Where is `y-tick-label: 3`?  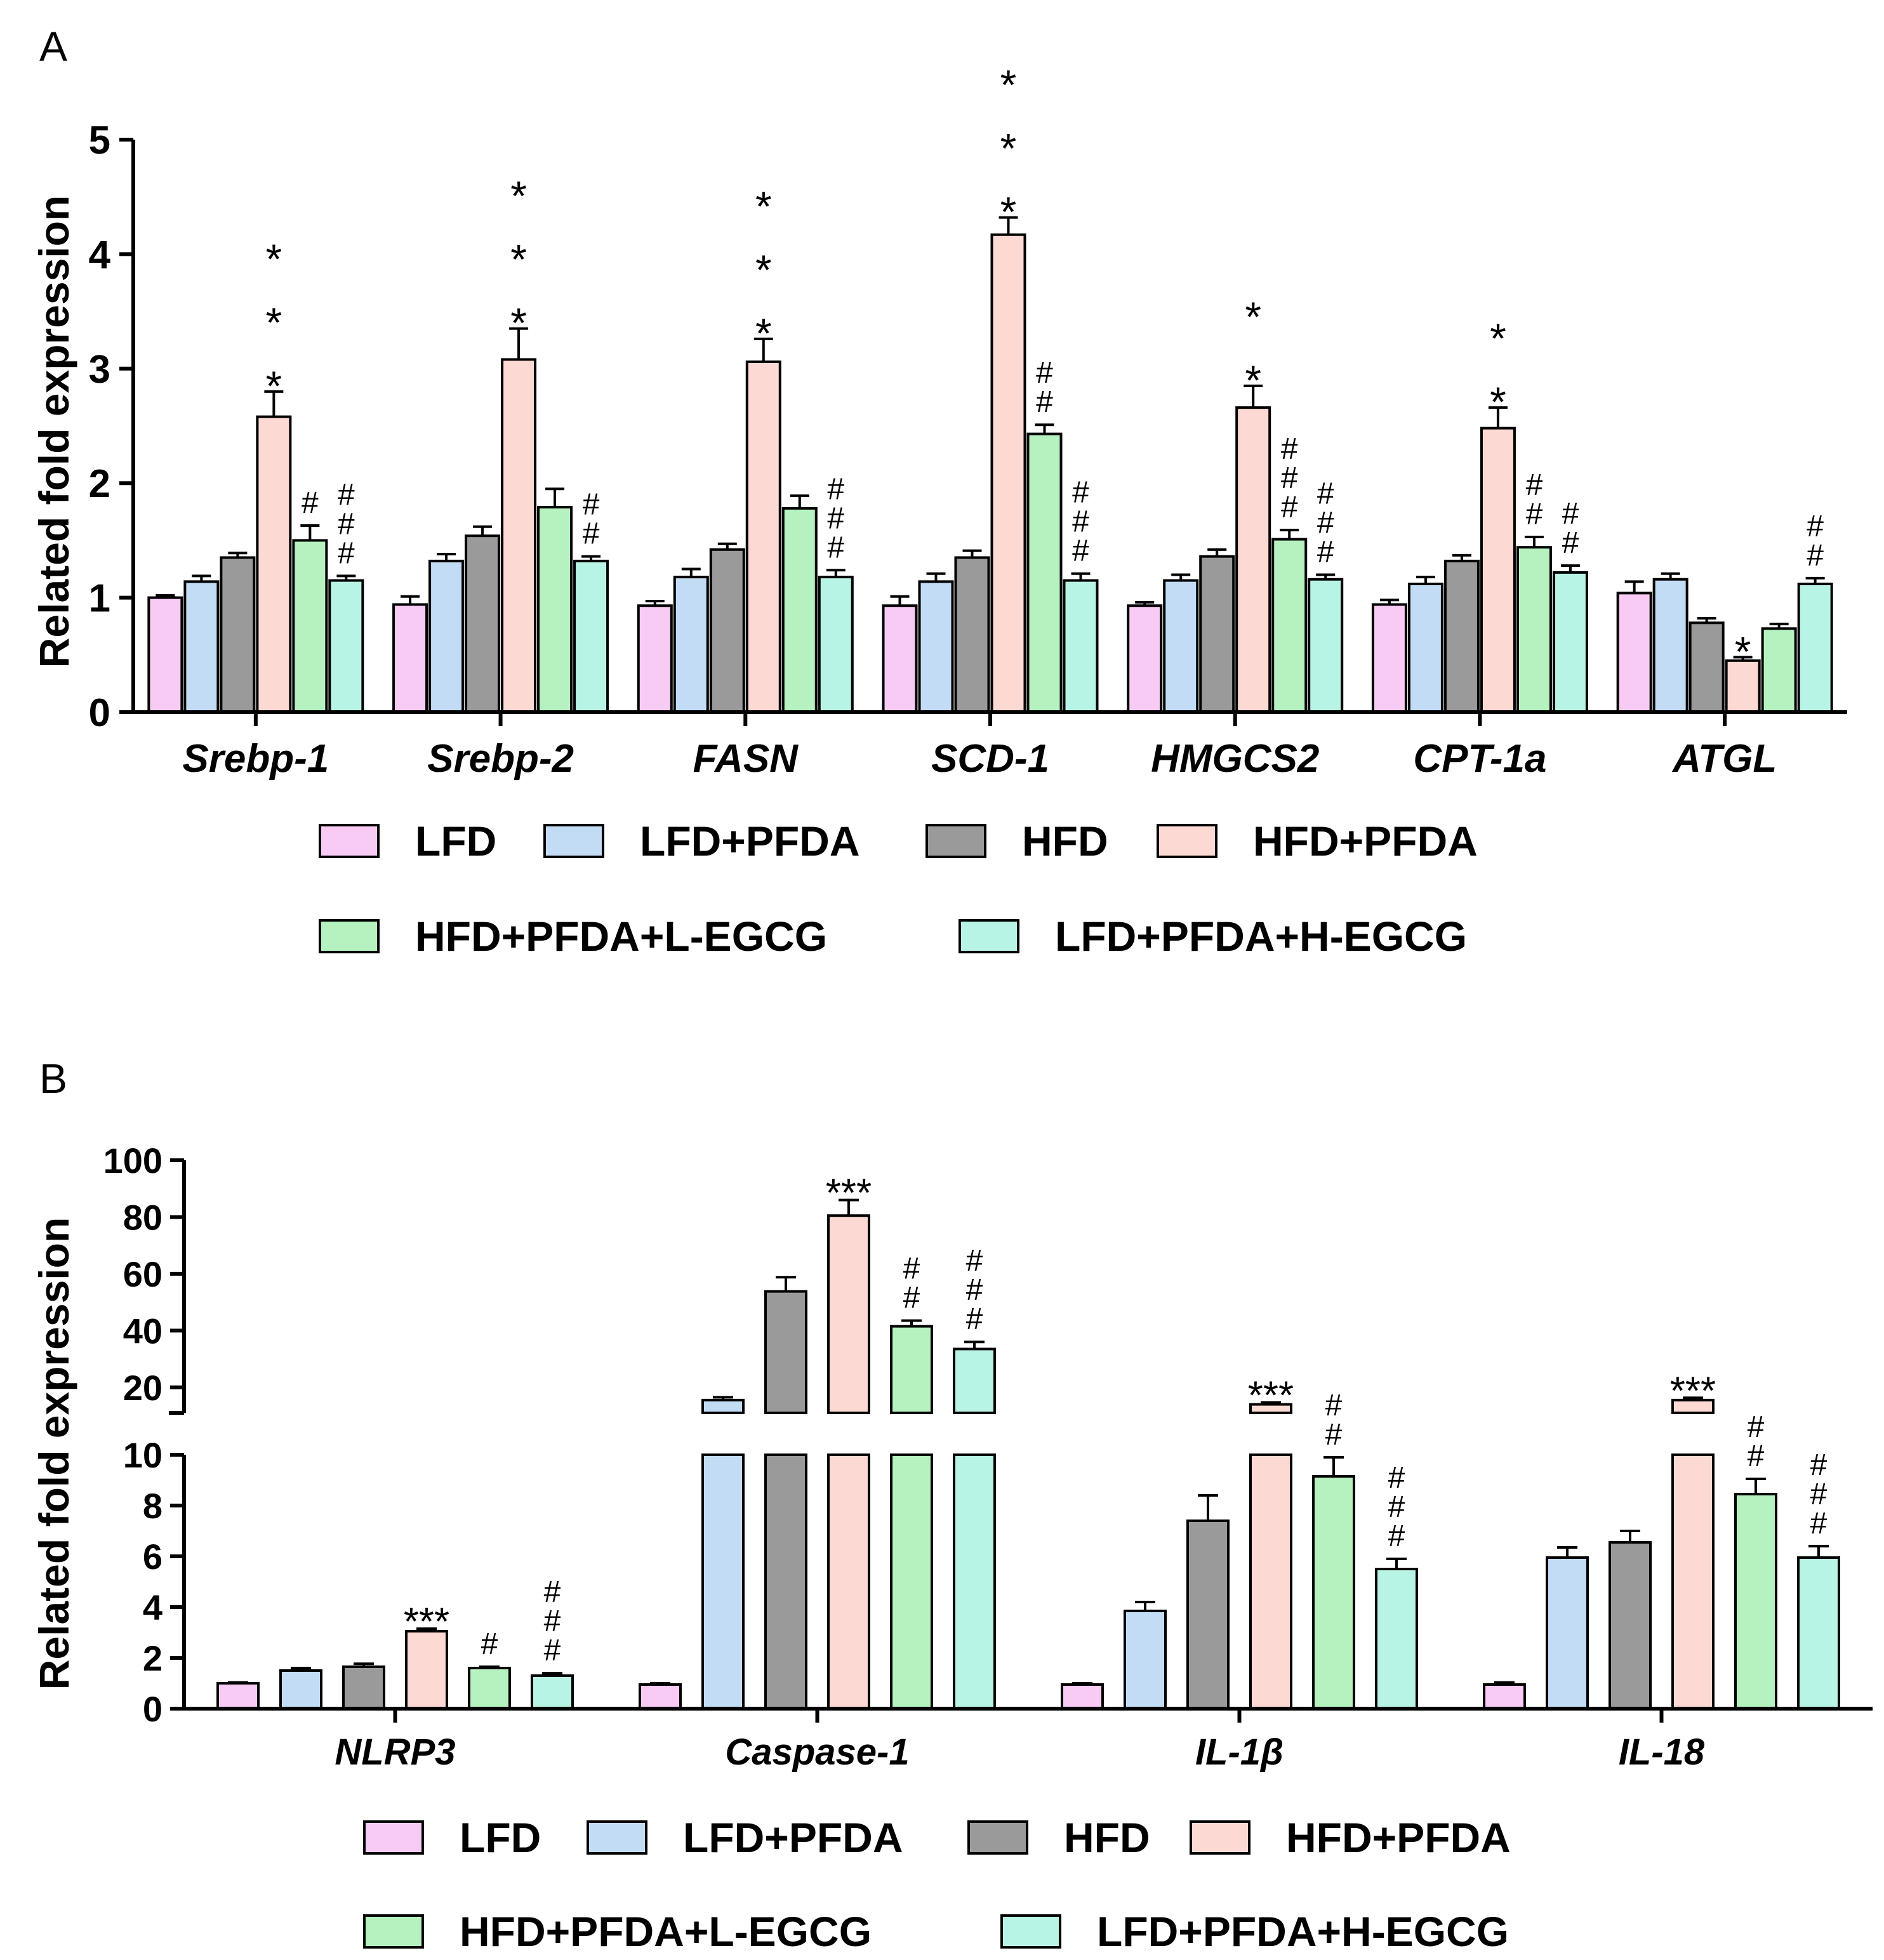
y-tick-label: 3 is located at coordinates (99, 370).